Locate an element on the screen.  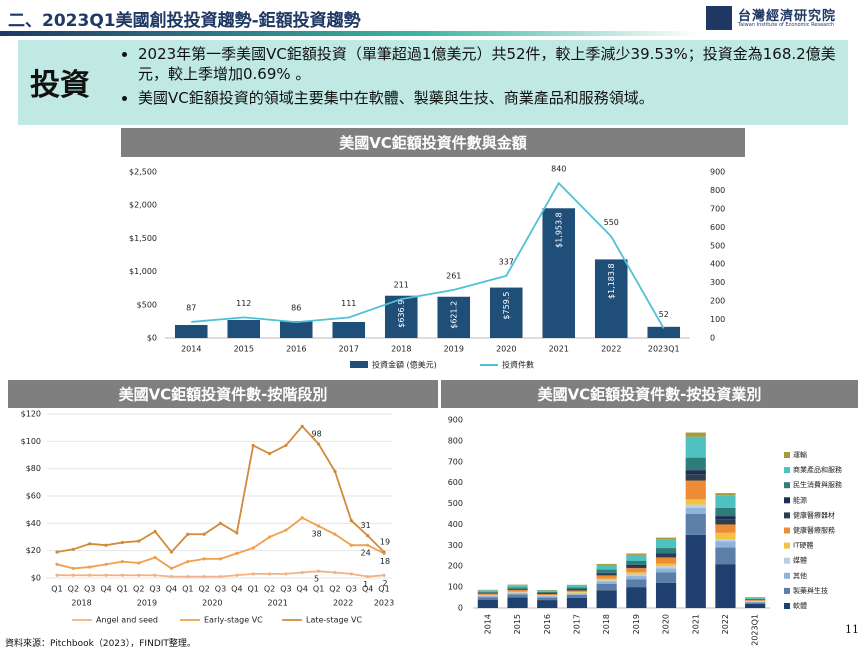
x-group-label: 2018 is located at coordinates (81, 603).